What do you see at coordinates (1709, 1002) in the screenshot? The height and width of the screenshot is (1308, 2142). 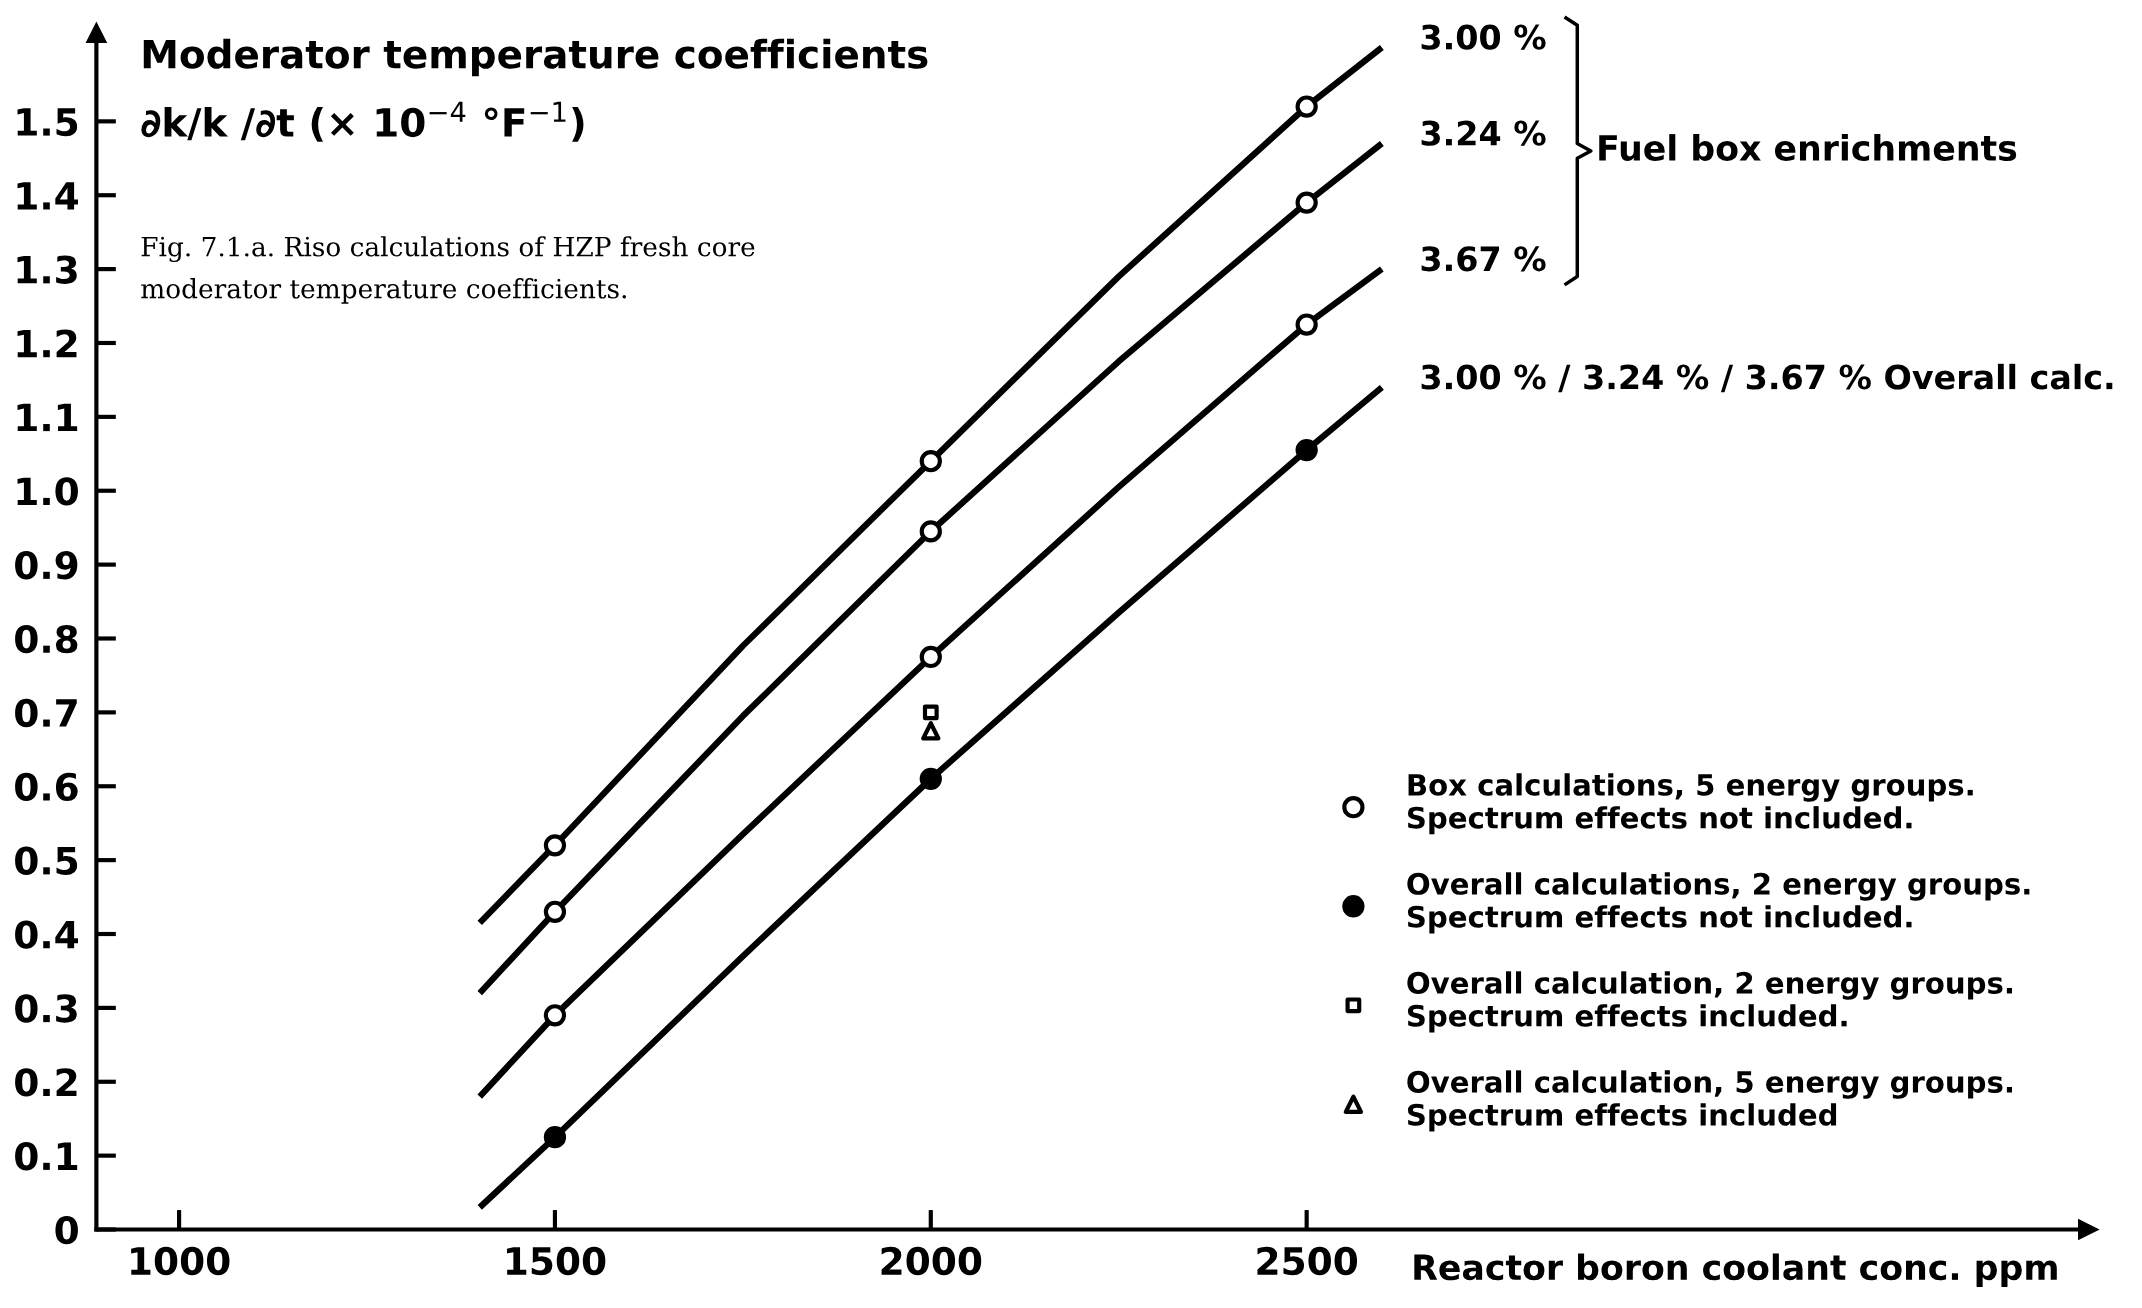 I see `legend-label: Overall calculation, 2 energy groups. Spectrum effects included.` at bounding box center [1709, 1002].